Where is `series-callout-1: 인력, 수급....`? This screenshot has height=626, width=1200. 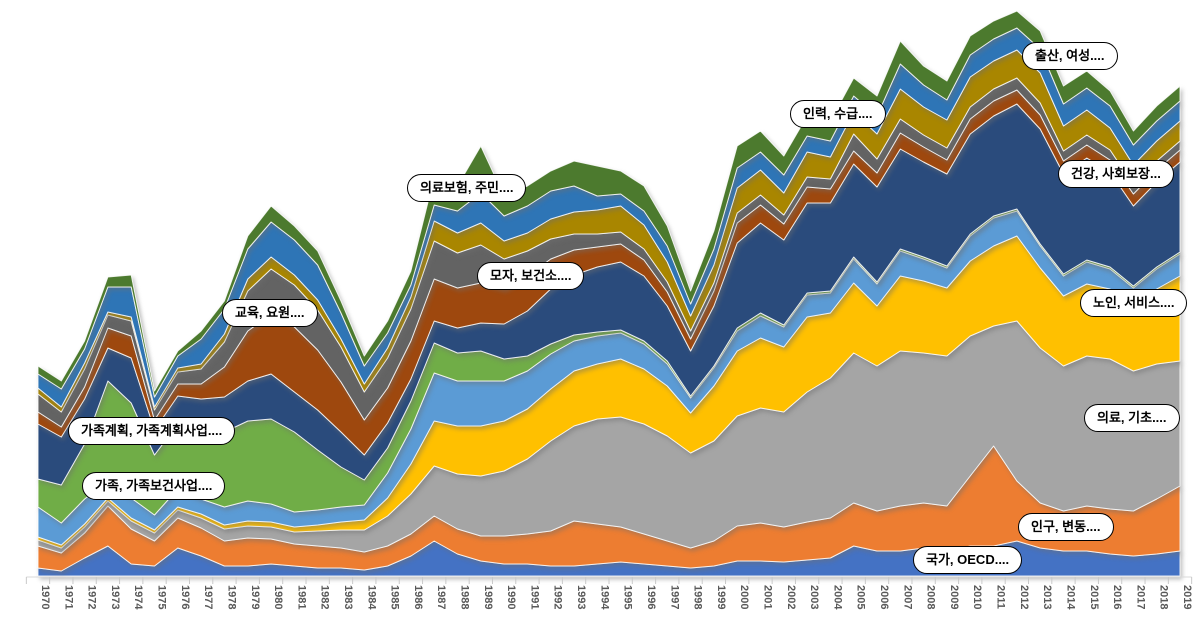
series-callout-1: 인력, 수급.... is located at coordinates (838, 114).